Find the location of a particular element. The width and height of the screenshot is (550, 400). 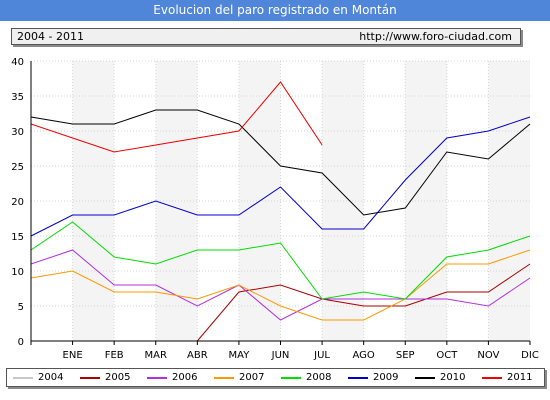

x-tick-label: JUN is located at coordinates (280, 355).